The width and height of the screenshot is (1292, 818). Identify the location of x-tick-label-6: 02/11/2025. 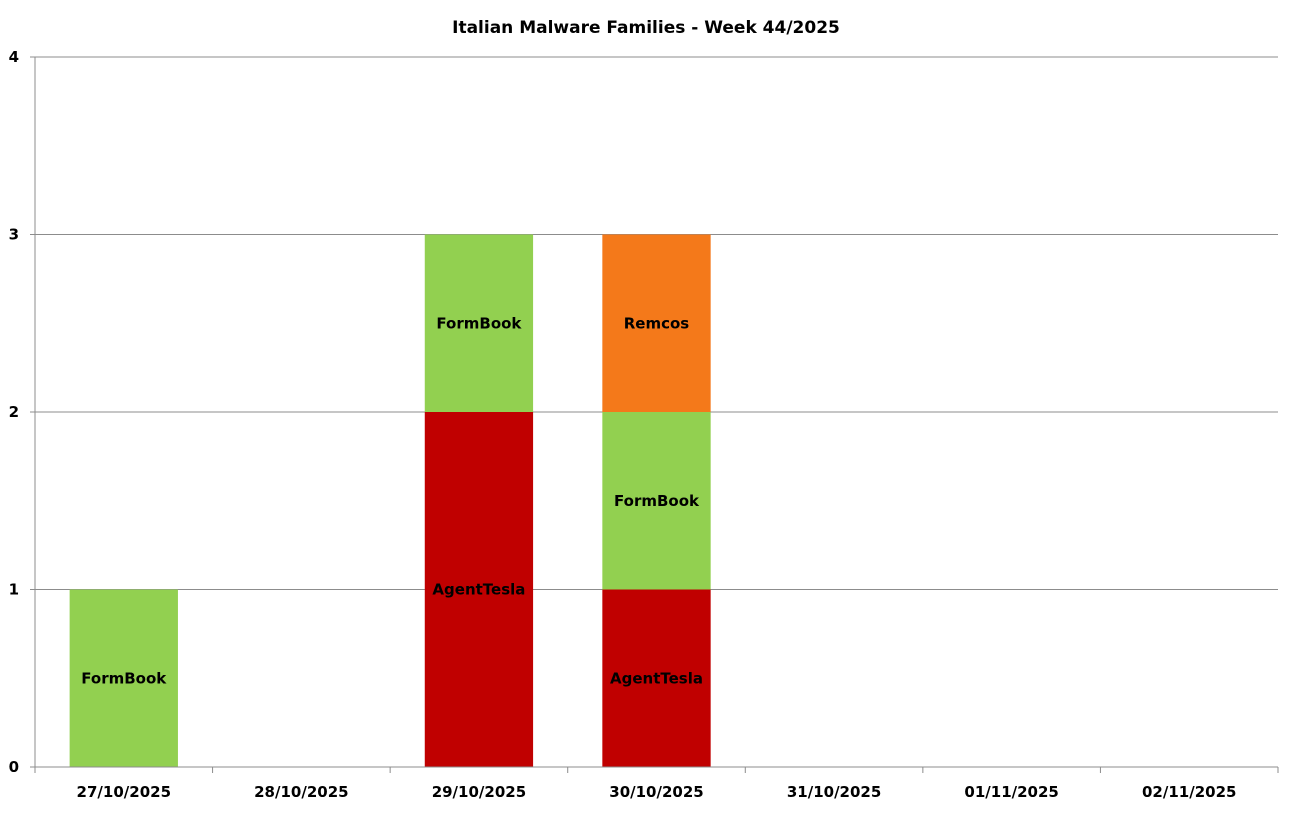
(1189, 792).